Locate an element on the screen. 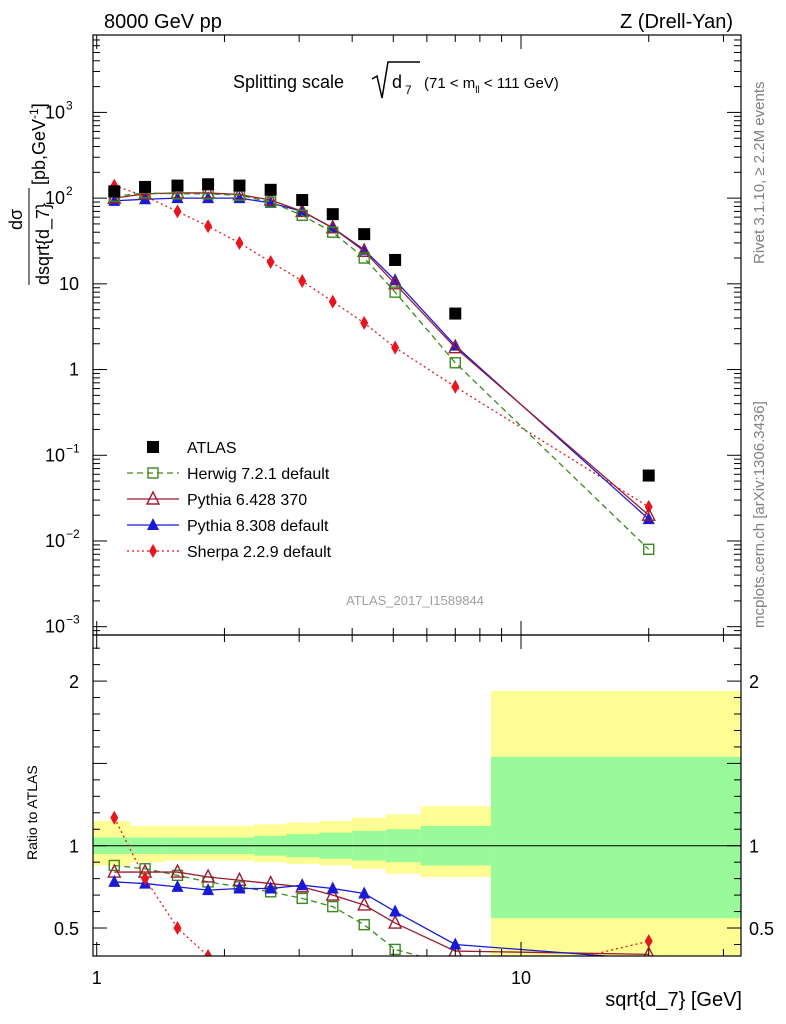 The height and width of the screenshot is (1024, 786). legend-marker-sherpa-2-2-9-default is located at coordinates (153, 551).